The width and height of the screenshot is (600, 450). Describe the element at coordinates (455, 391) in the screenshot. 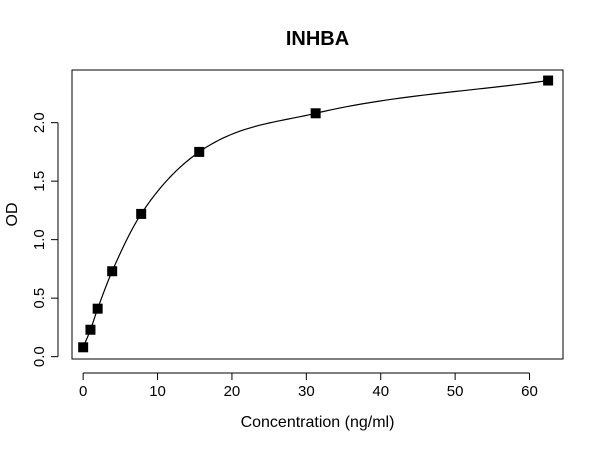

I see `x-tick-label: 50` at that location.